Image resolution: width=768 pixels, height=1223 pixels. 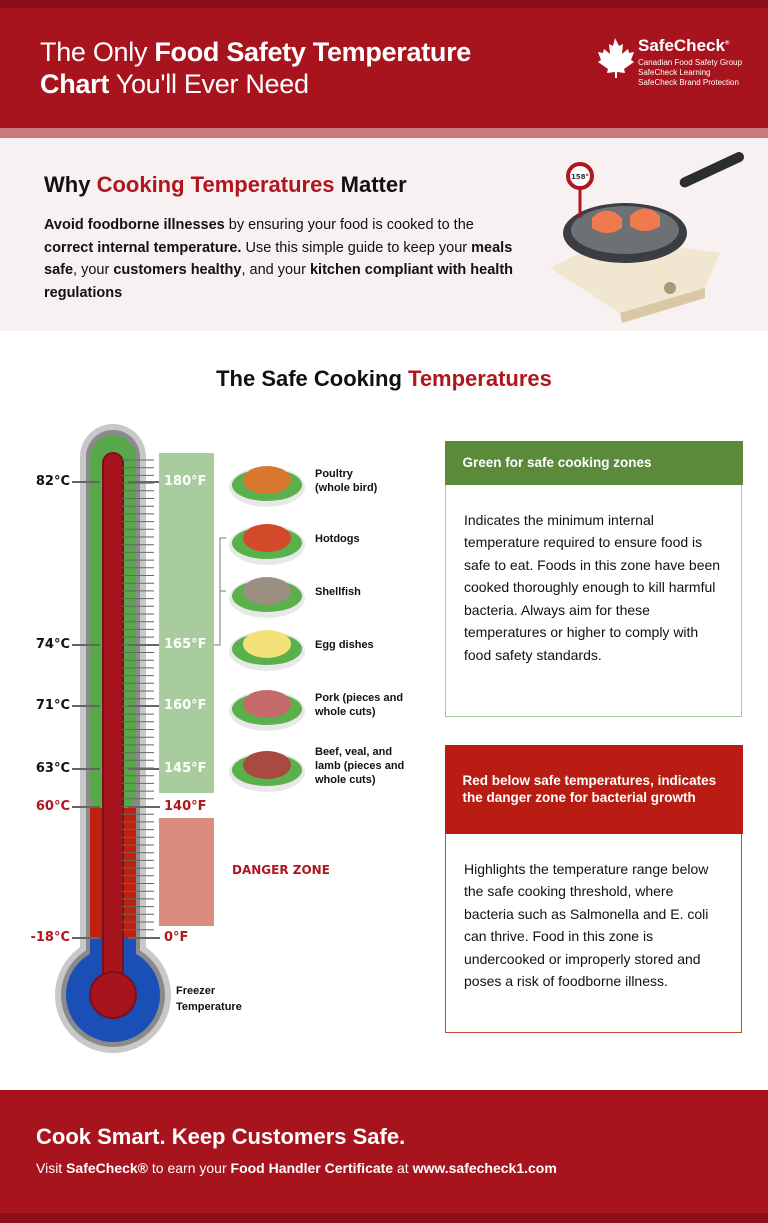 What do you see at coordinates (185, 481) in the screenshot?
I see `fahrenheit-label: 180°F` at bounding box center [185, 481].